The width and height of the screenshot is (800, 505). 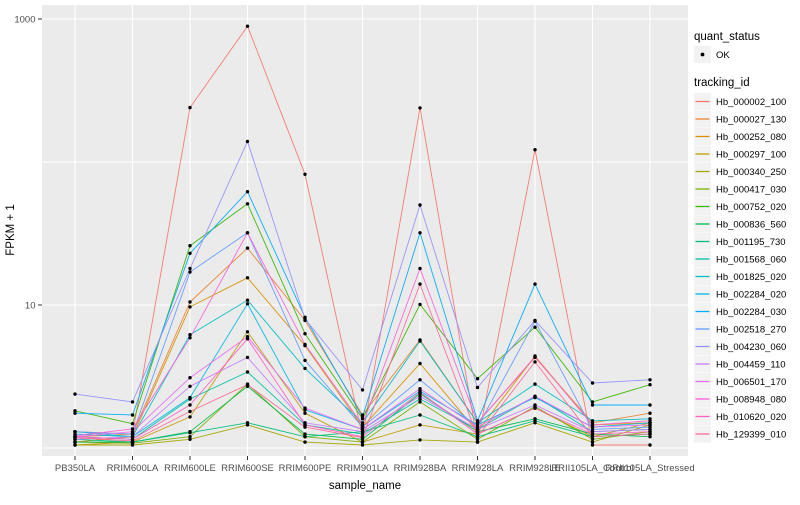 I want to click on legend-title-tracking-id: tracking_id, so click(x=722, y=83).